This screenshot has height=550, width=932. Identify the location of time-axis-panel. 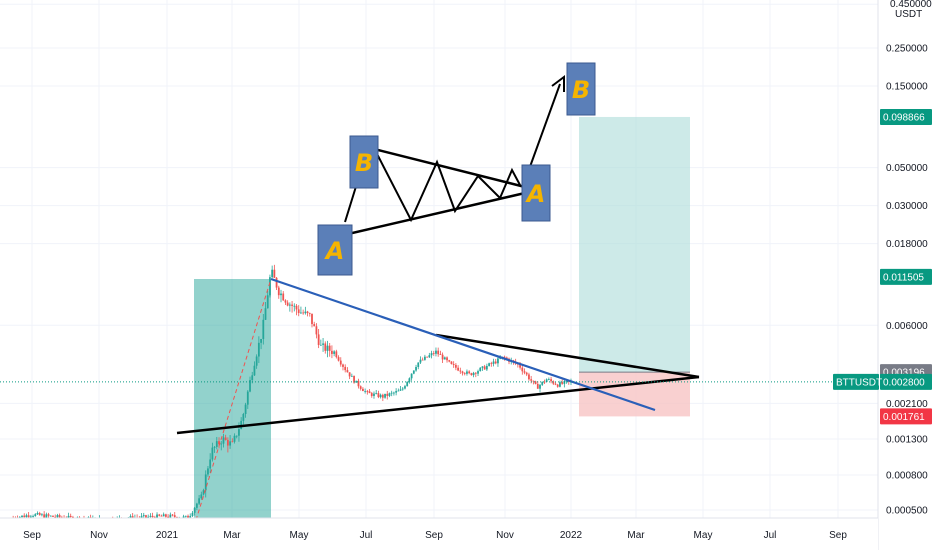
(439, 534).